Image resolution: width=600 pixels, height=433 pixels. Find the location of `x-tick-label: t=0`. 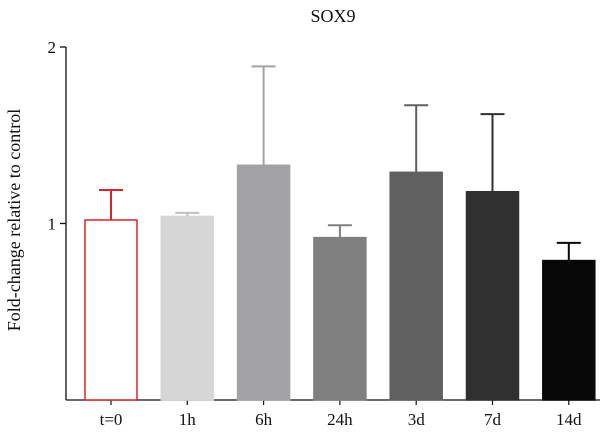

x-tick-label: t=0 is located at coordinates (111, 419).